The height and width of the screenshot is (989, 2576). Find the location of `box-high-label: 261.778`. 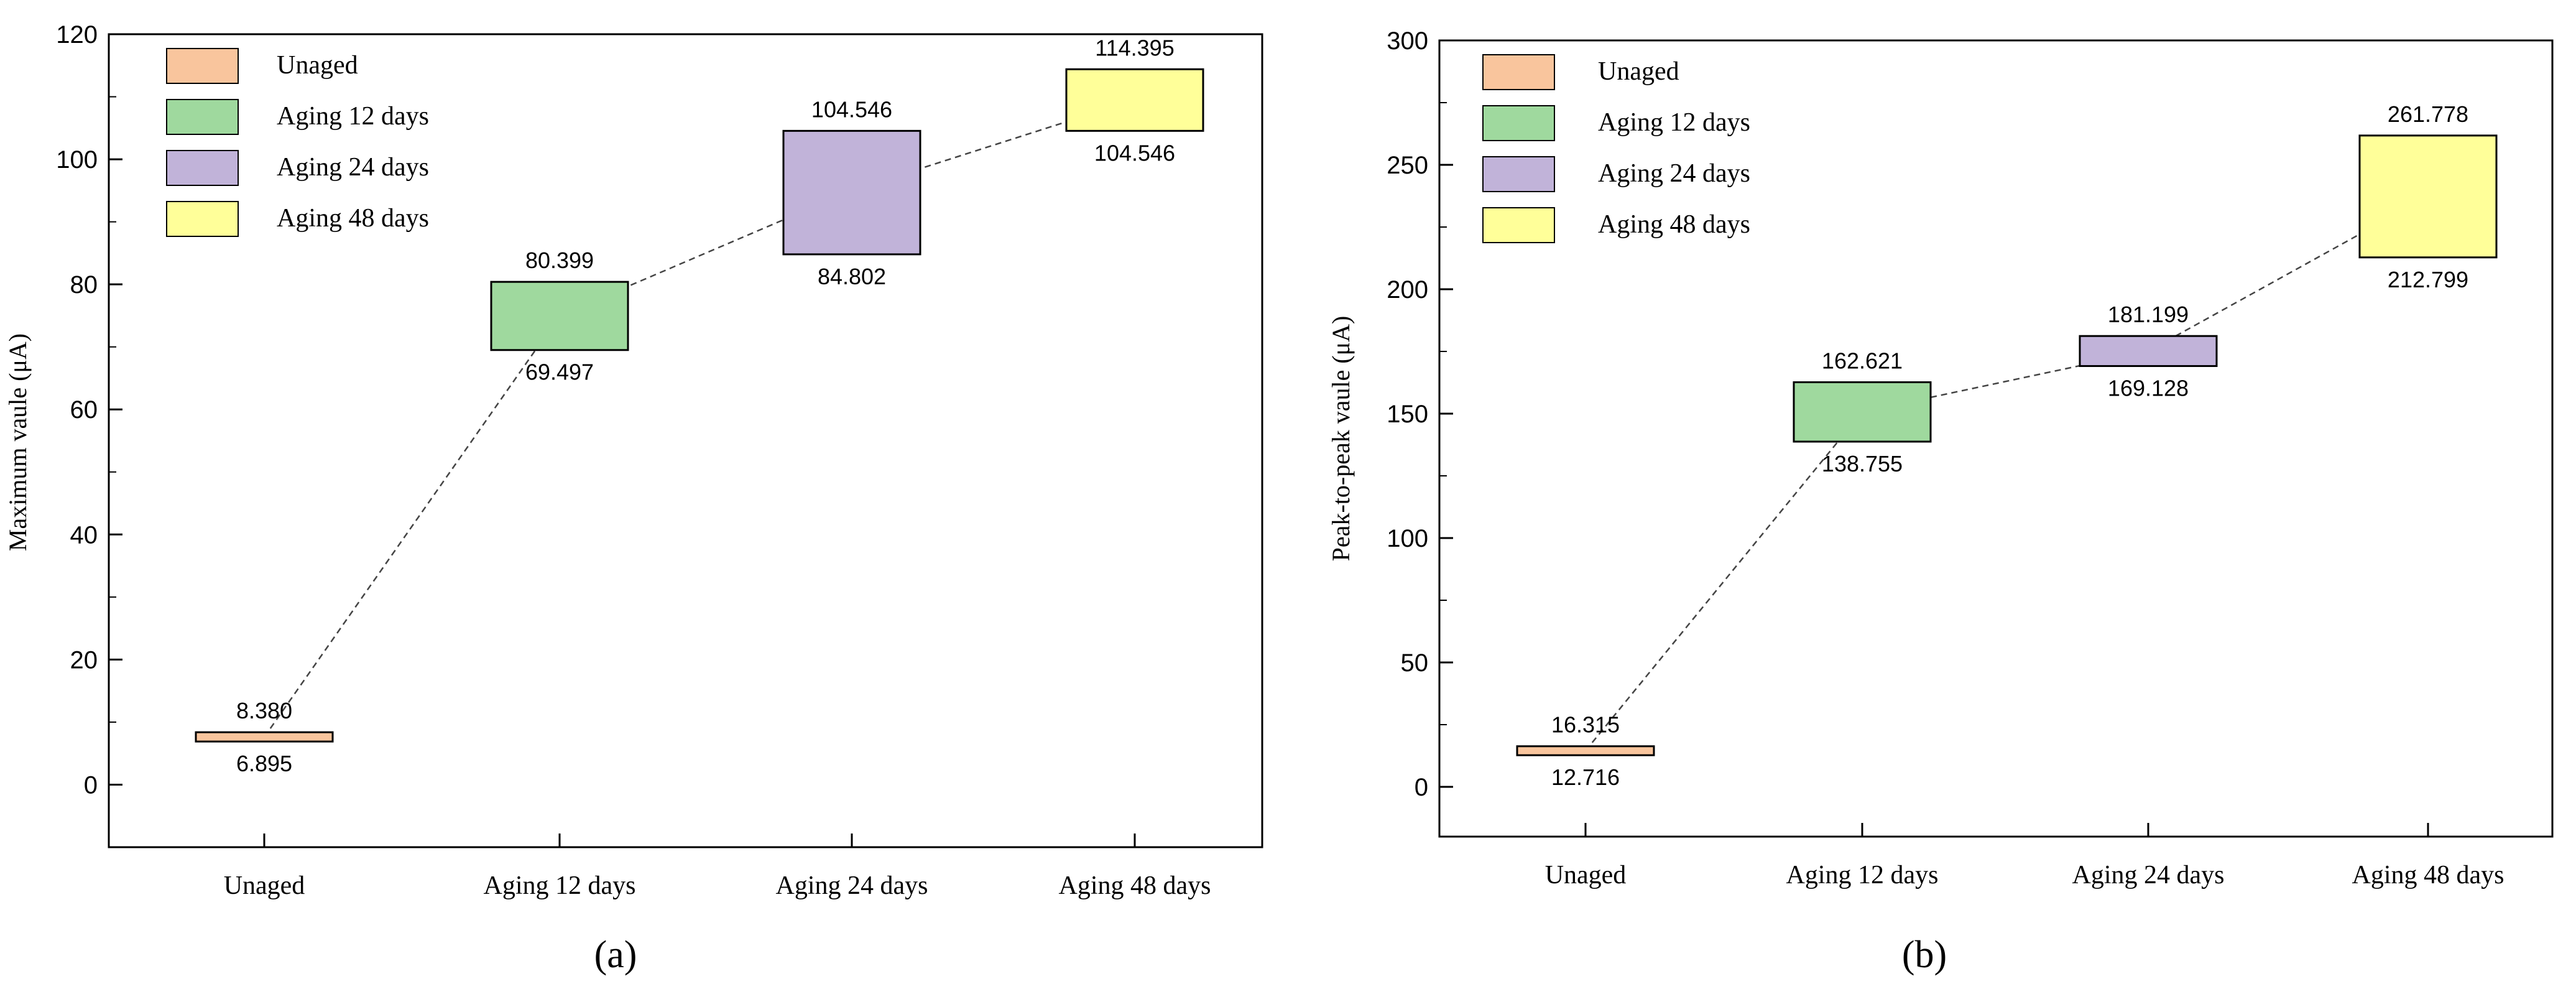

box-high-label: 261.778 is located at coordinates (2428, 114).